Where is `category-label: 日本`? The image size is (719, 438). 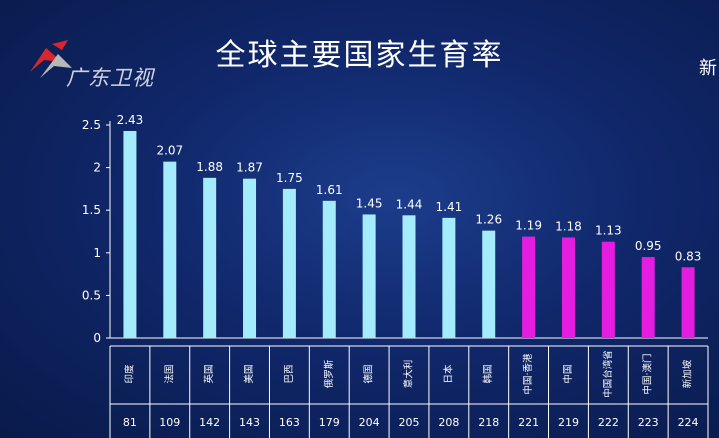 category-label: 日本 is located at coordinates (448, 374).